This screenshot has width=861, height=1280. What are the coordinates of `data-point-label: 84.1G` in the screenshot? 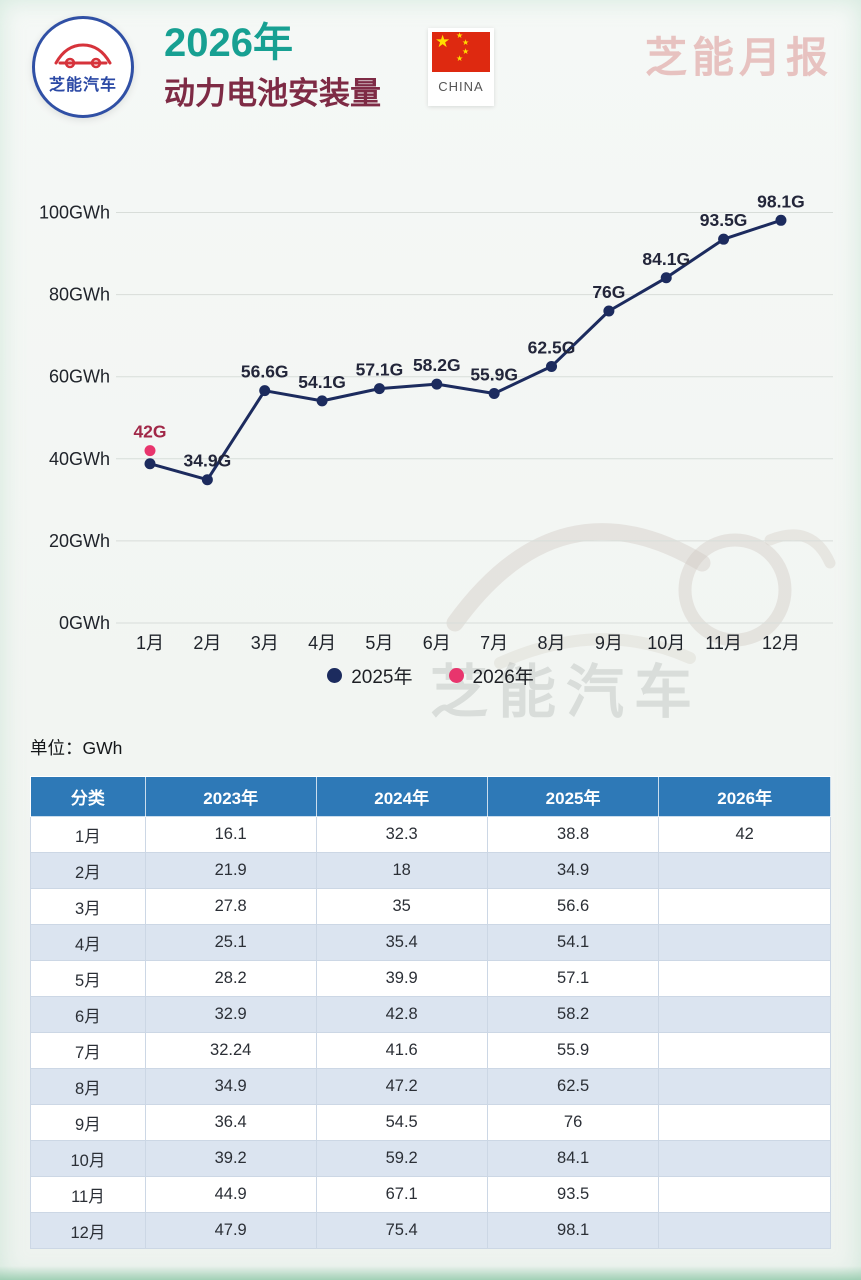 It's located at (666, 259).